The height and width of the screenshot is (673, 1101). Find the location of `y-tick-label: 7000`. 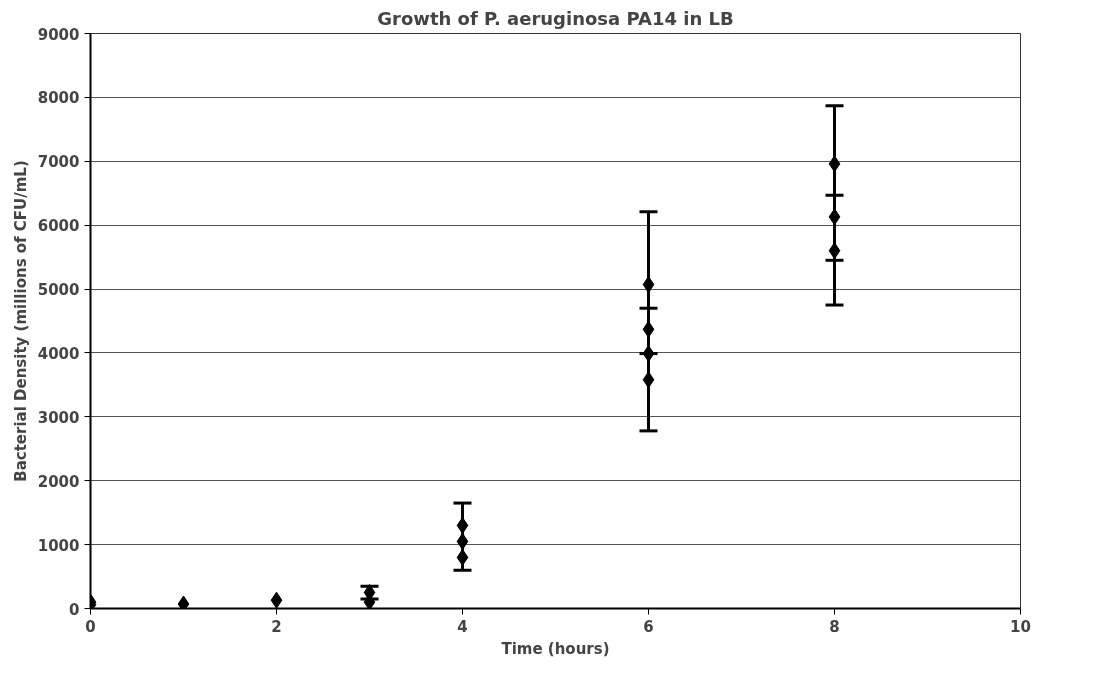

y-tick-label: 7000 is located at coordinates (58, 162).